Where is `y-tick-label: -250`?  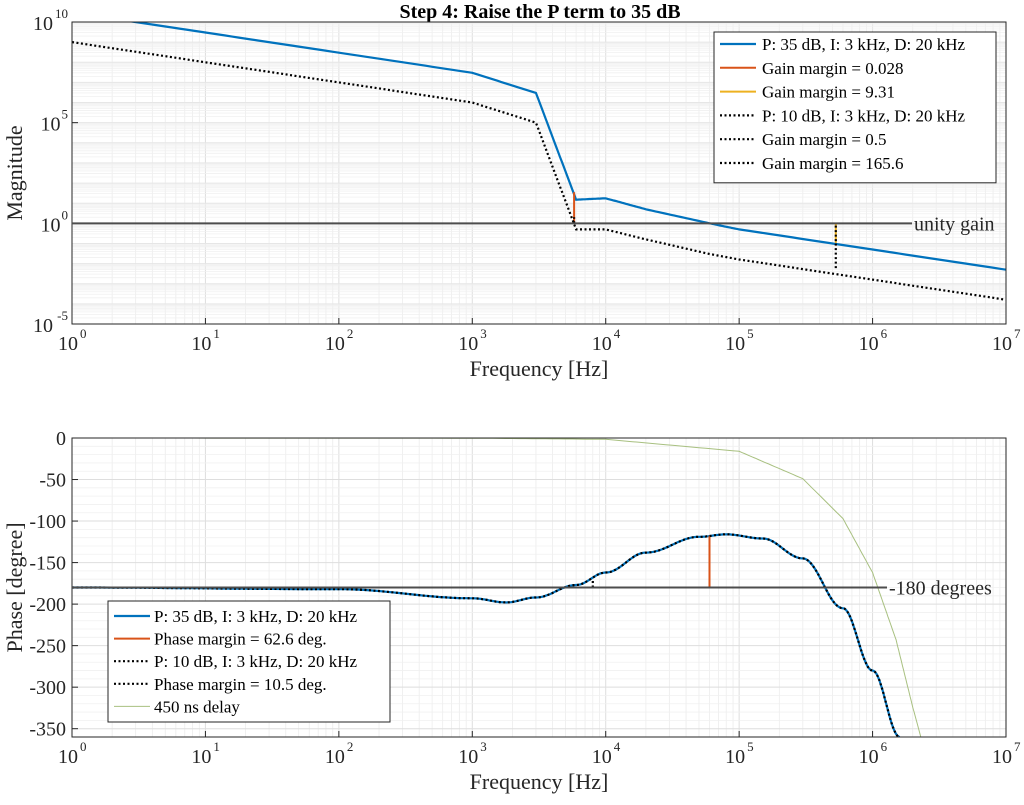 y-tick-label: -250 is located at coordinates (47, 647).